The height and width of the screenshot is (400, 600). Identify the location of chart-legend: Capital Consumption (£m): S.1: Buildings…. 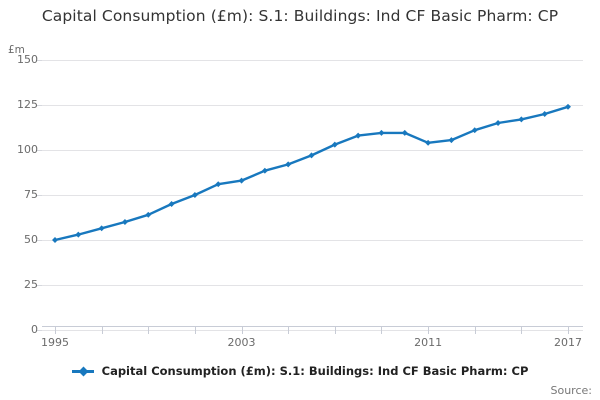
(300, 371).